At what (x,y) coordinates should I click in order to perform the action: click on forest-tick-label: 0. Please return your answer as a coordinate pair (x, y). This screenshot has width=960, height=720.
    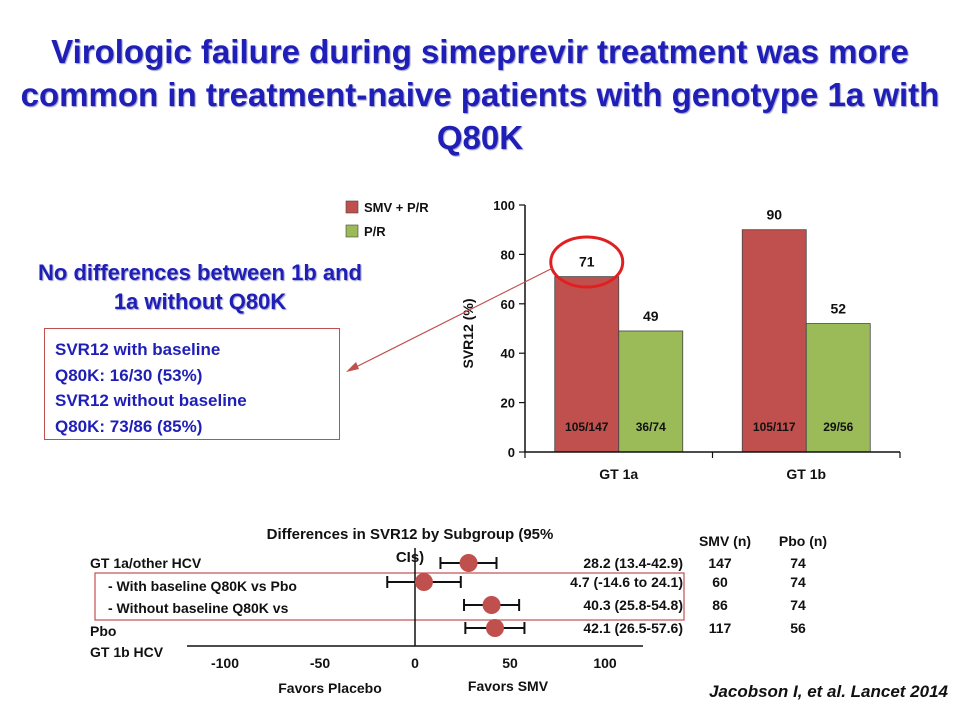
    Looking at the image, I should click on (415, 663).